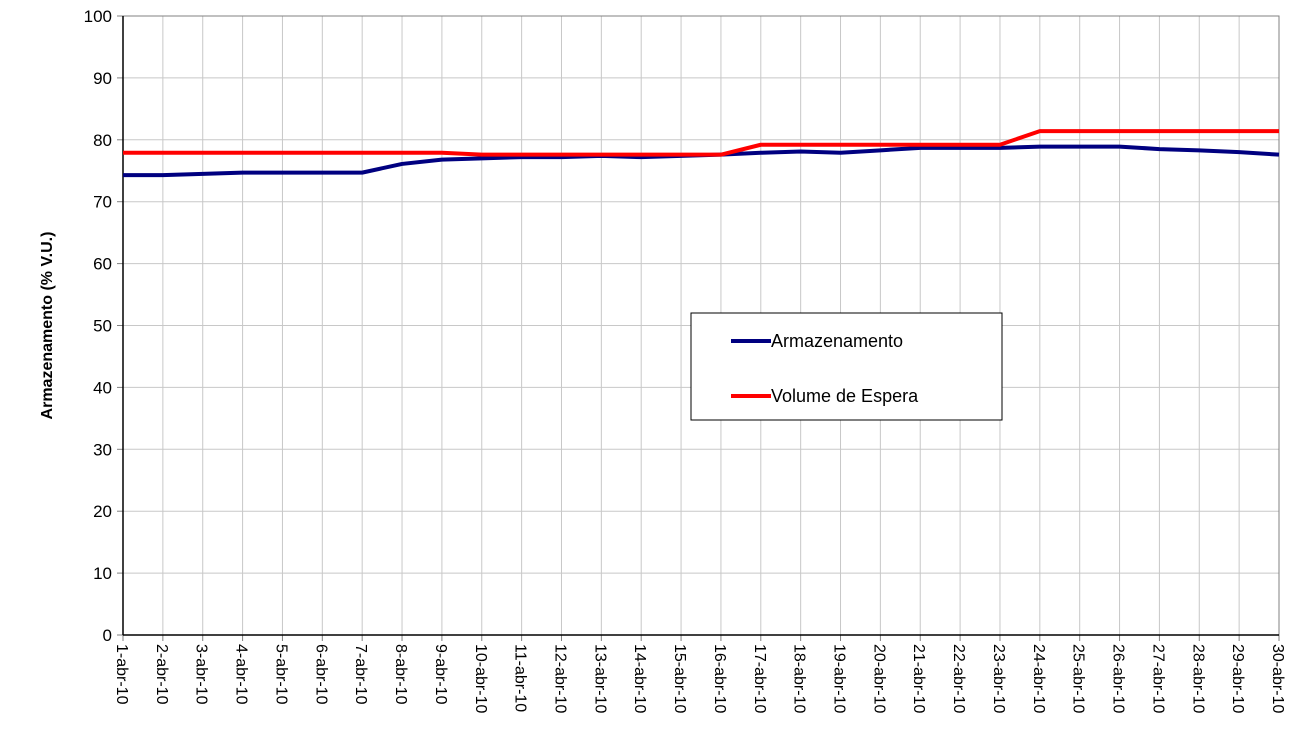 The width and height of the screenshot is (1305, 749). I want to click on y-tick-label: 40, so click(102, 387).